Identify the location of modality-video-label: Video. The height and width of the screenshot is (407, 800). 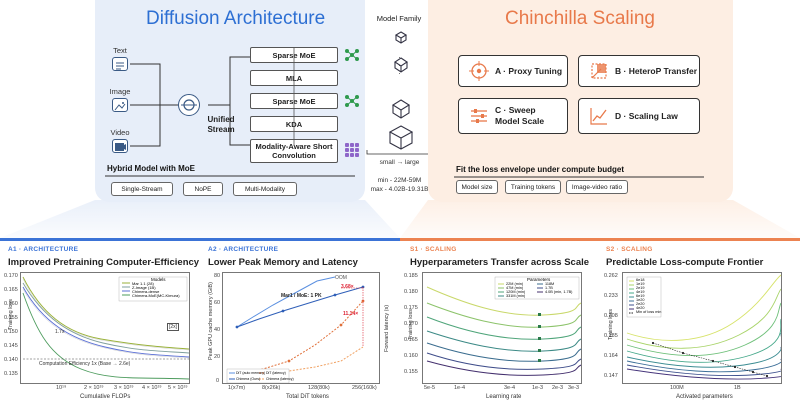
(120, 132).